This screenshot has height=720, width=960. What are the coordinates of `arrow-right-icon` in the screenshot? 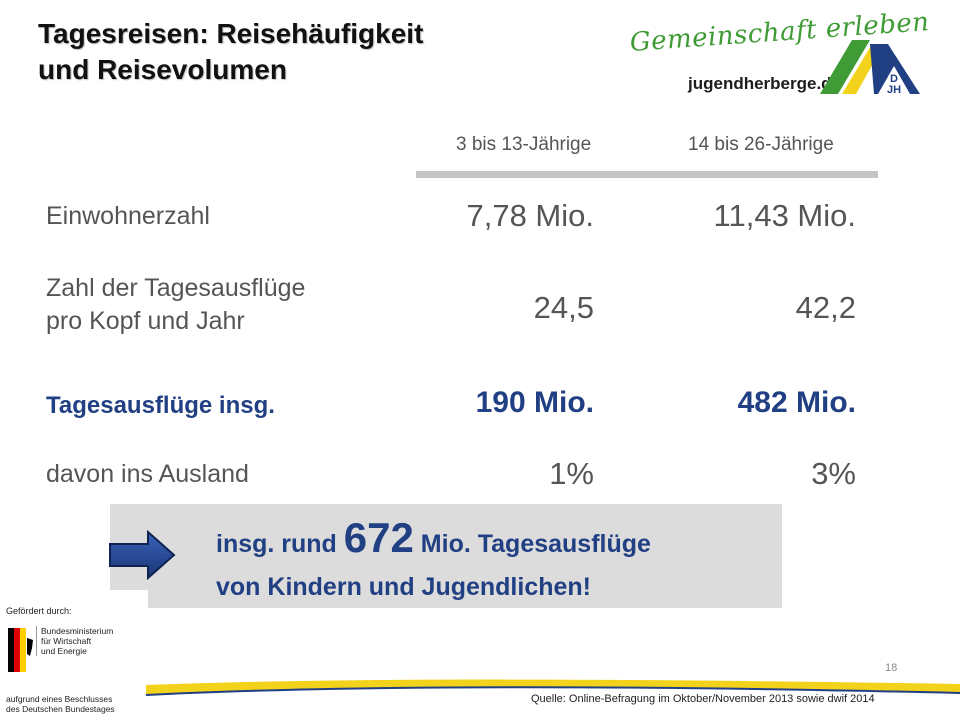 It's located at (142, 555).